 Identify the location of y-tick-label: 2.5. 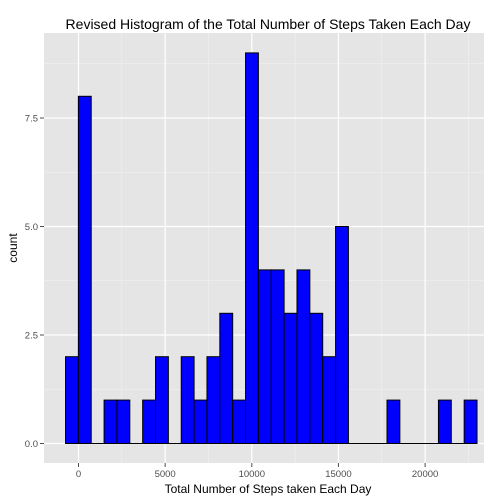
(31, 336).